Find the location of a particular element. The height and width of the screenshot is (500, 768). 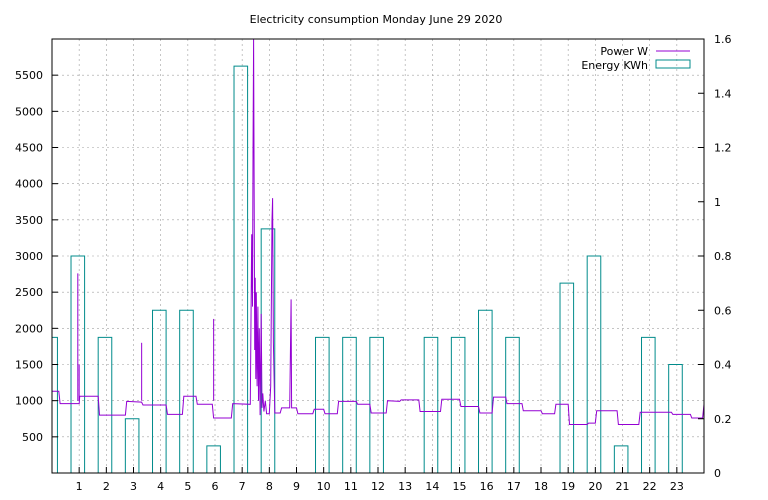

y-left-tick-label: 3500 is located at coordinates (29, 220).